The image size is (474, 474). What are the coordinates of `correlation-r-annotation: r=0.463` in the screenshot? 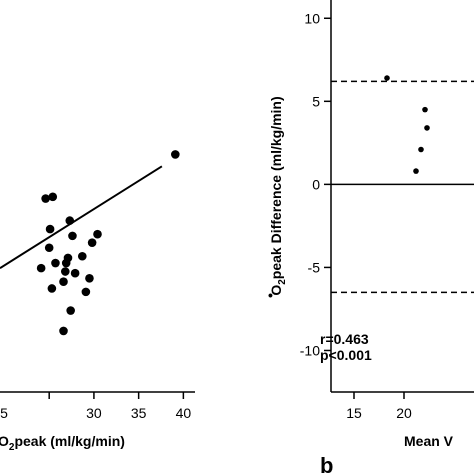 It's located at (344, 339).